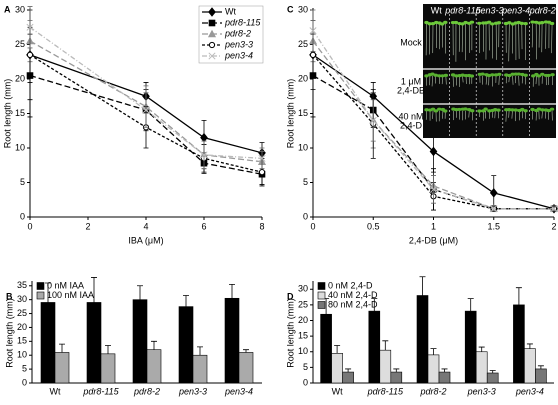 This screenshot has width=558, height=405. What do you see at coordinates (192, 391) in the screenshot?
I see `x-tick-label: pen3-3` at bounding box center [192, 391].